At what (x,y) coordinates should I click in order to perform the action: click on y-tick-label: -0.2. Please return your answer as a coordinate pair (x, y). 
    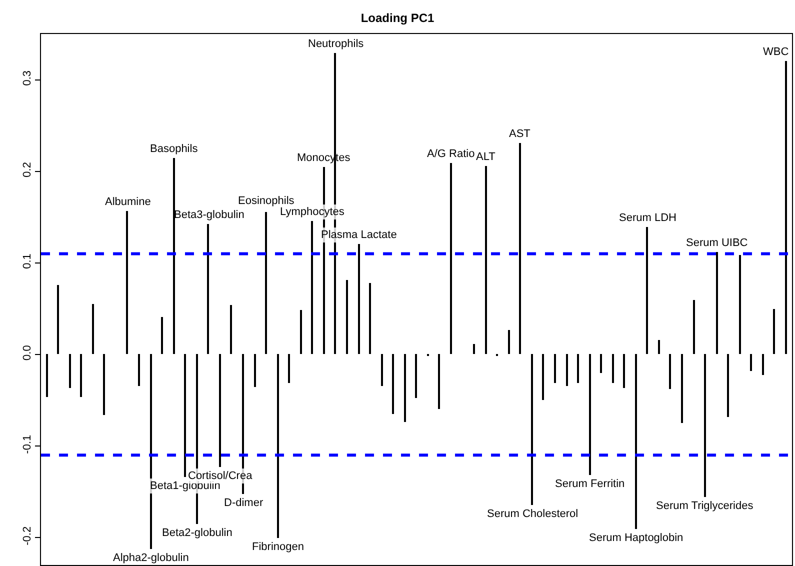
    Looking at the image, I should click on (28, 536).